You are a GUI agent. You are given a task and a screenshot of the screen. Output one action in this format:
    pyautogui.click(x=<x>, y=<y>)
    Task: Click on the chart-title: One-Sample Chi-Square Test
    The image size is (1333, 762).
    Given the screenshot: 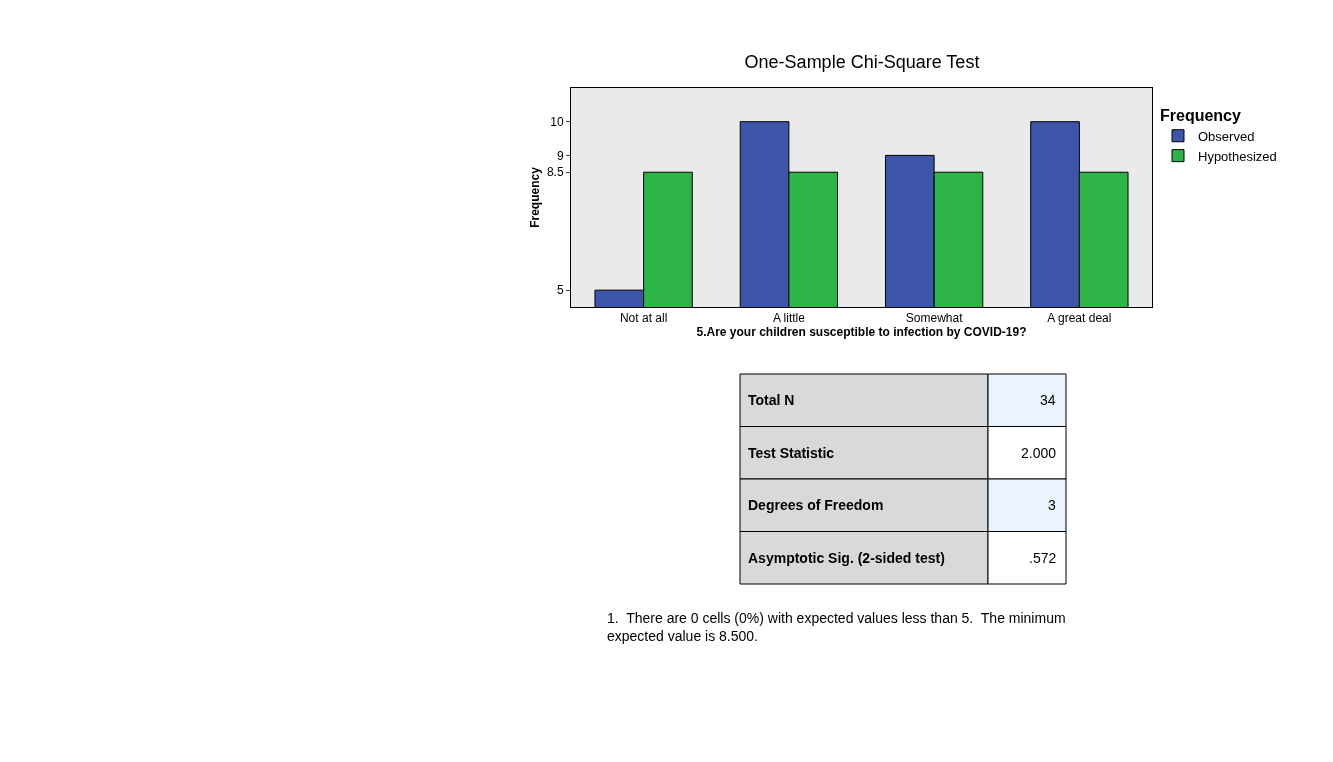 What is the action you would take?
    pyautogui.click(x=862, y=62)
    